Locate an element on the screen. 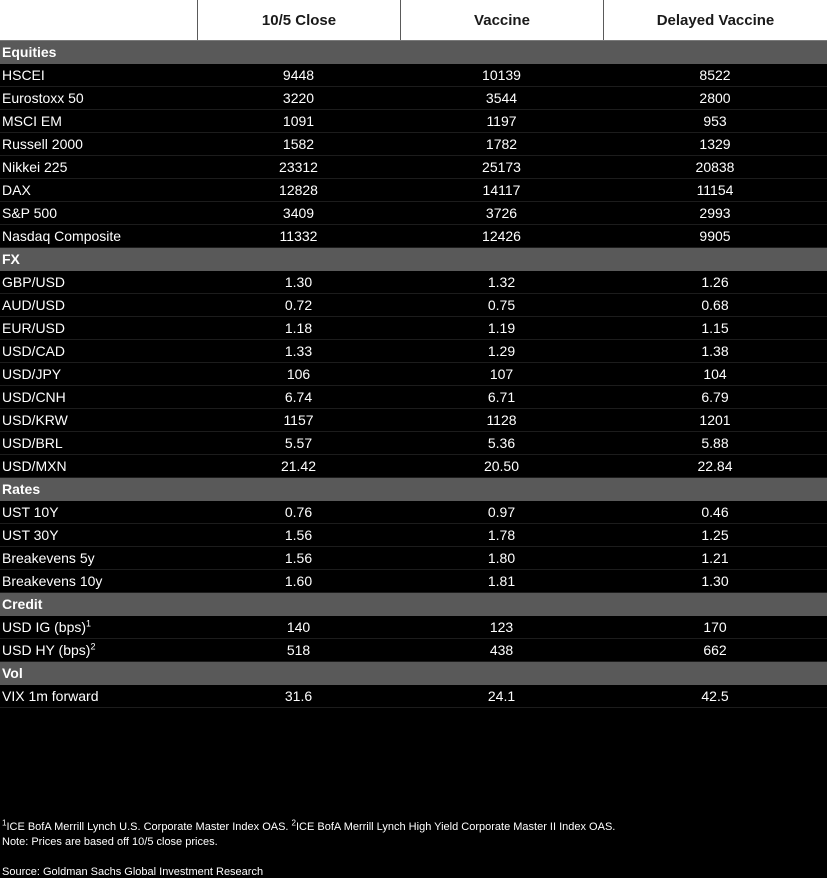 Image resolution: width=827 pixels, height=878 pixels. footnote-sup-1: 1 is located at coordinates (4, 823).